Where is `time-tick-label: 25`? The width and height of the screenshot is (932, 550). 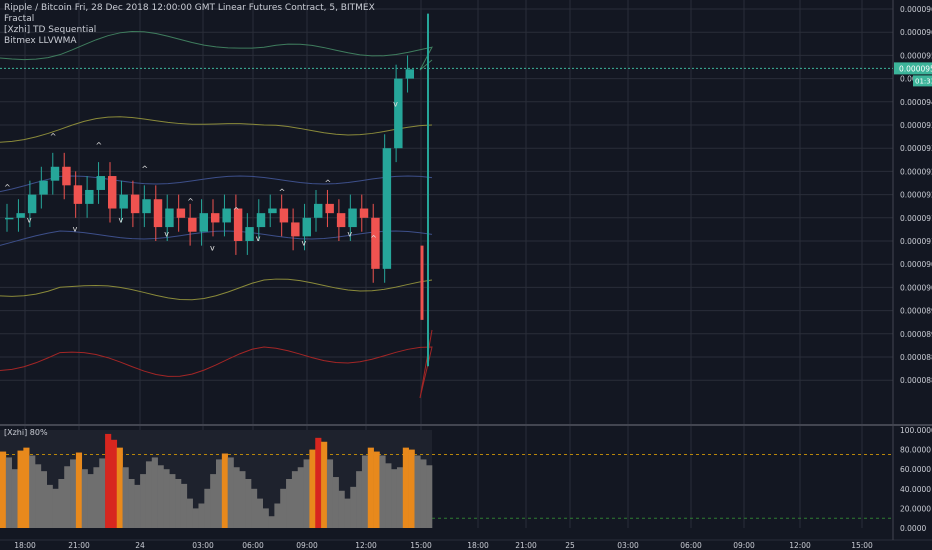 time-tick-label: 25 is located at coordinates (570, 545).